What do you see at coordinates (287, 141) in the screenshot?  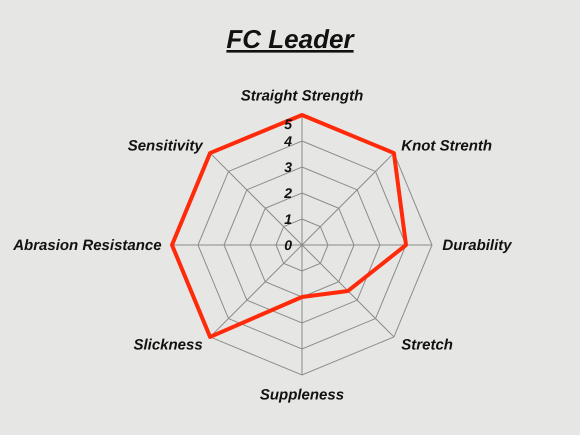 I see `y-tick-label: 4` at bounding box center [287, 141].